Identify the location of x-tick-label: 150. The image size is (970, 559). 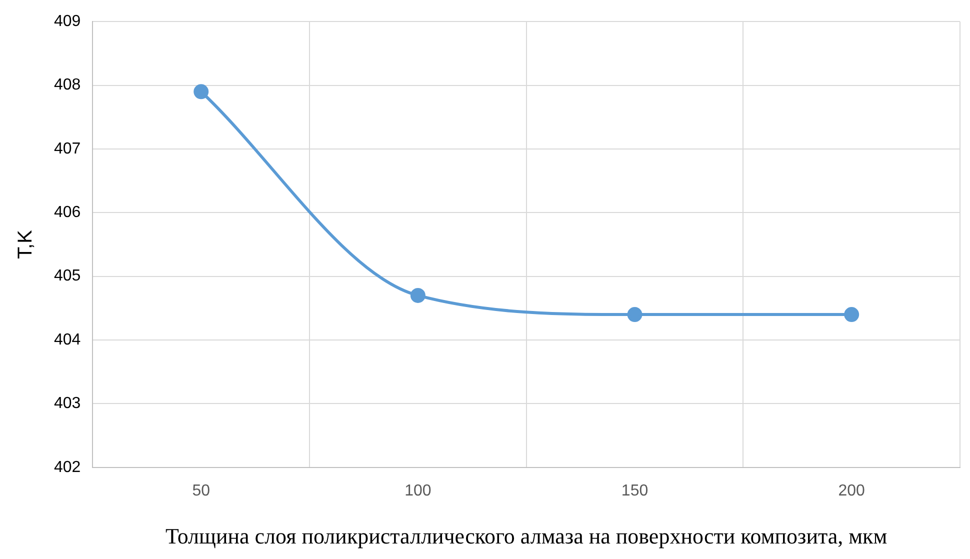
(634, 491).